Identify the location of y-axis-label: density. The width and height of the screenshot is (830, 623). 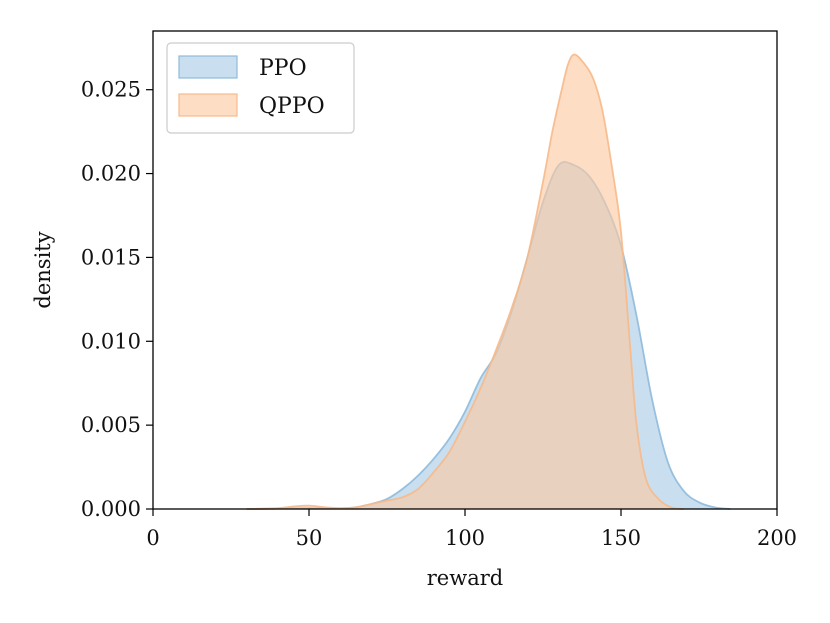
(43, 269).